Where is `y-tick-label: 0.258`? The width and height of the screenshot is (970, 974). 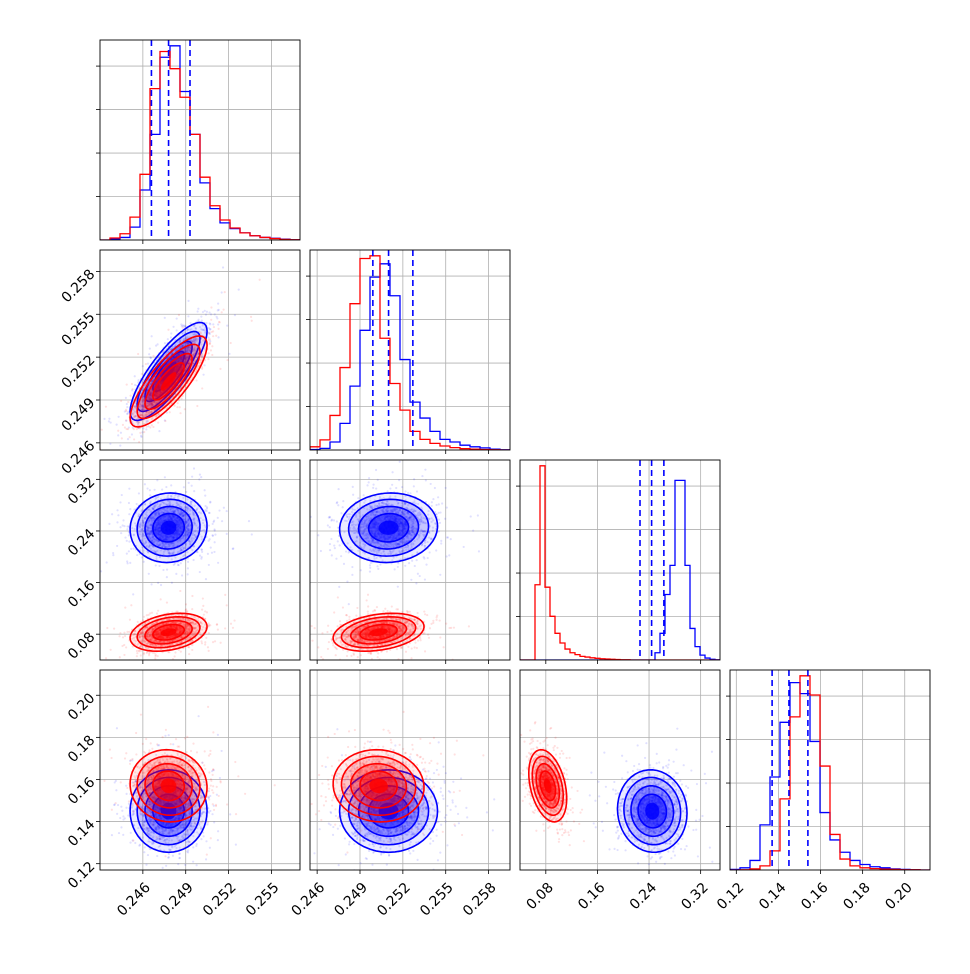
y-tick-label: 0.258 is located at coordinates (79, 286).